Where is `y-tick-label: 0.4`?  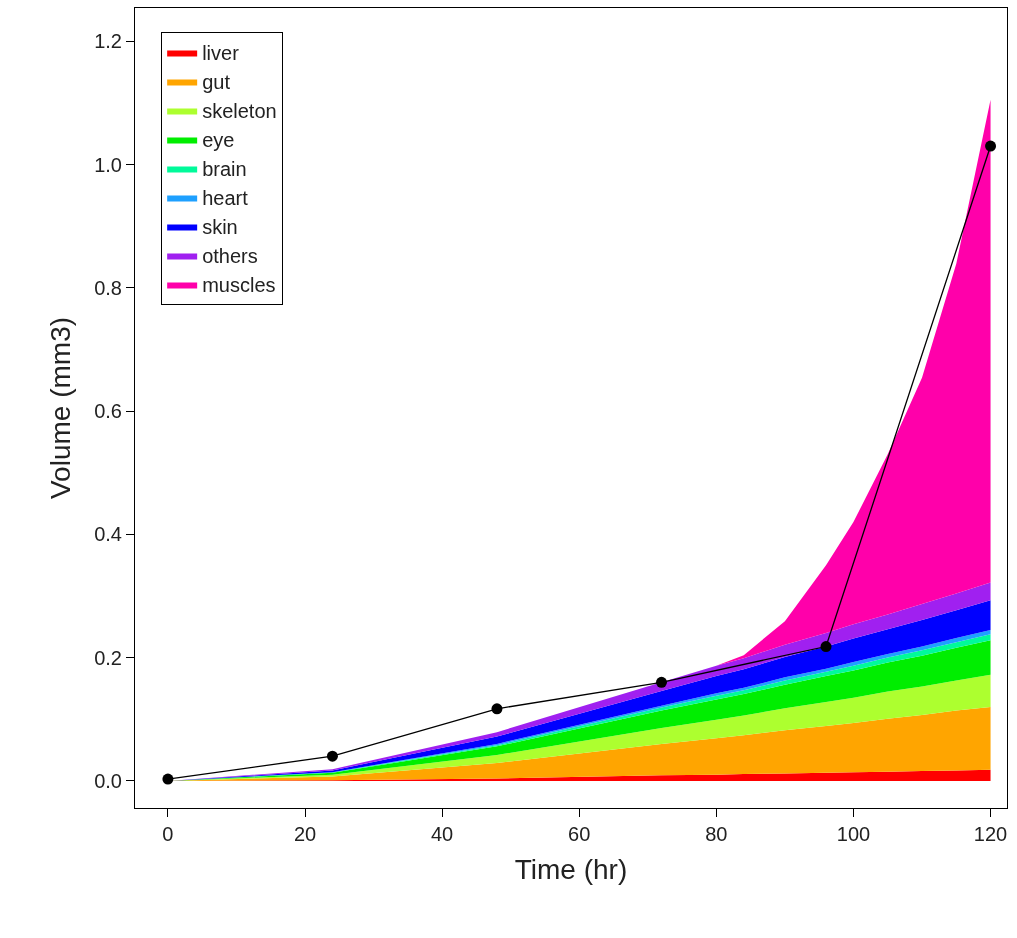 y-tick-label: 0.4 is located at coordinates (108, 534).